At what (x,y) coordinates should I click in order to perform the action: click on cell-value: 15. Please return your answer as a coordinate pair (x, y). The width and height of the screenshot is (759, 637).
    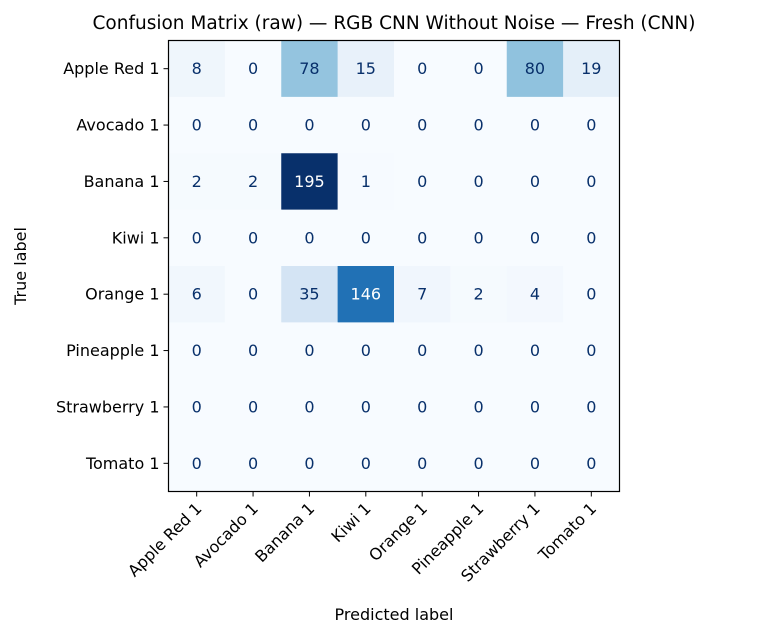
    Looking at the image, I should click on (366, 68).